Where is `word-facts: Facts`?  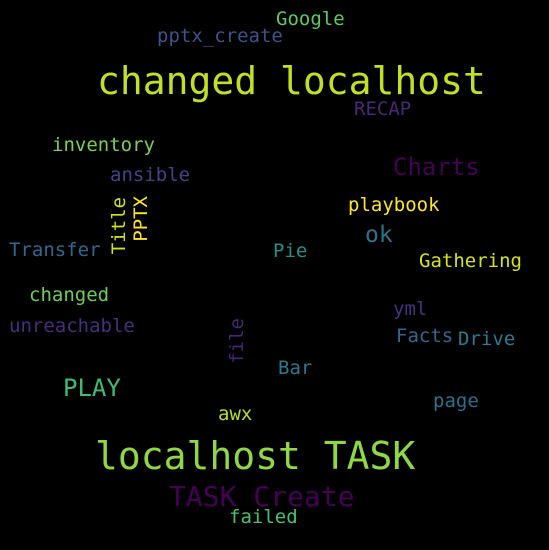
word-facts: Facts is located at coordinates (425, 336).